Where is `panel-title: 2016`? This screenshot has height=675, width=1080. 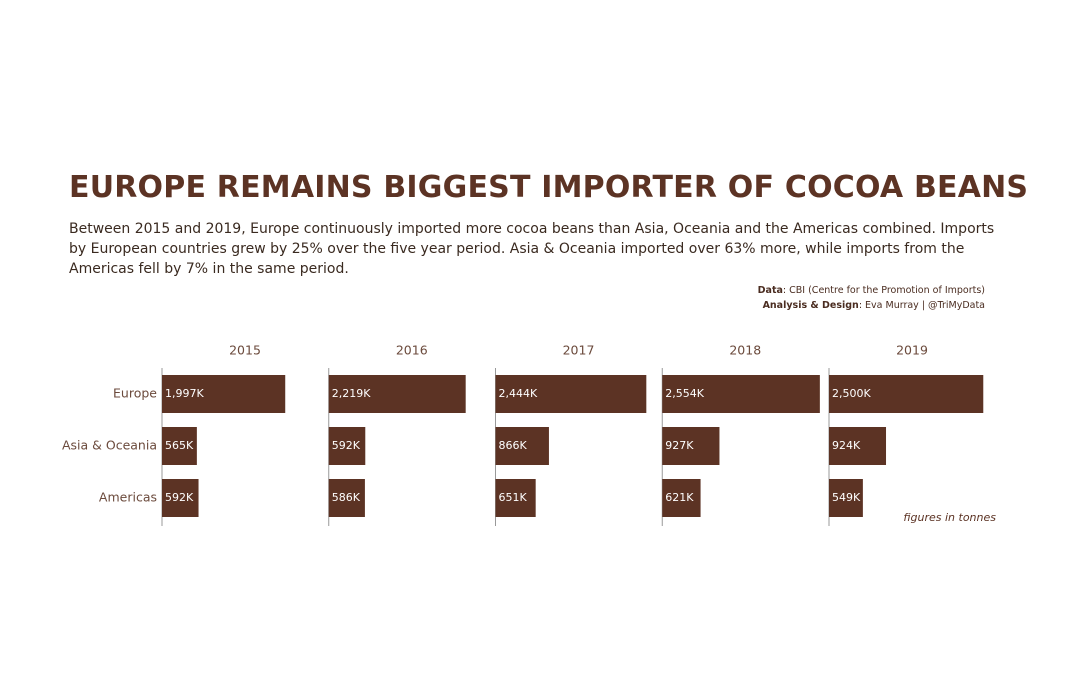 panel-title: 2016 is located at coordinates (412, 350).